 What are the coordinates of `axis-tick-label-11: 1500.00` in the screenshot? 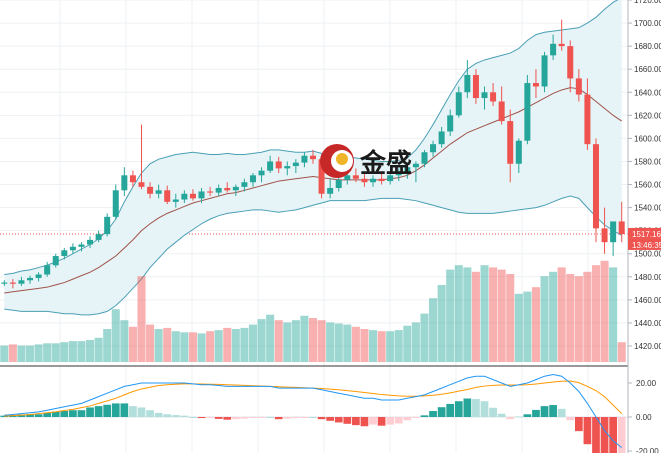 It's located at (647, 254).